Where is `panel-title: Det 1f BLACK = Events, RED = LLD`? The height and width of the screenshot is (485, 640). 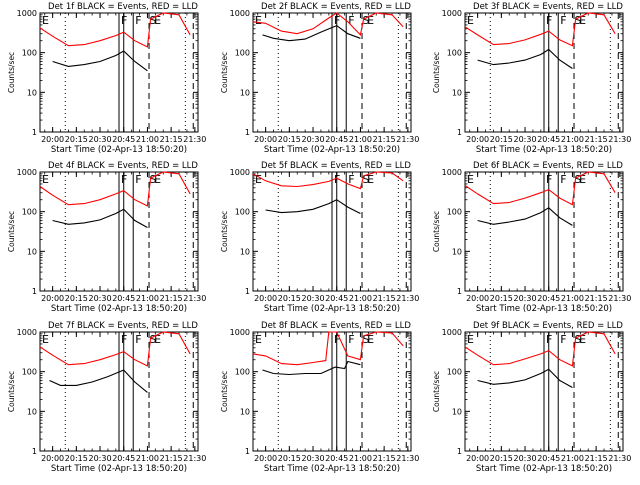 panel-title: Det 1f BLACK = Events, RED = LLD is located at coordinates (123, 7).